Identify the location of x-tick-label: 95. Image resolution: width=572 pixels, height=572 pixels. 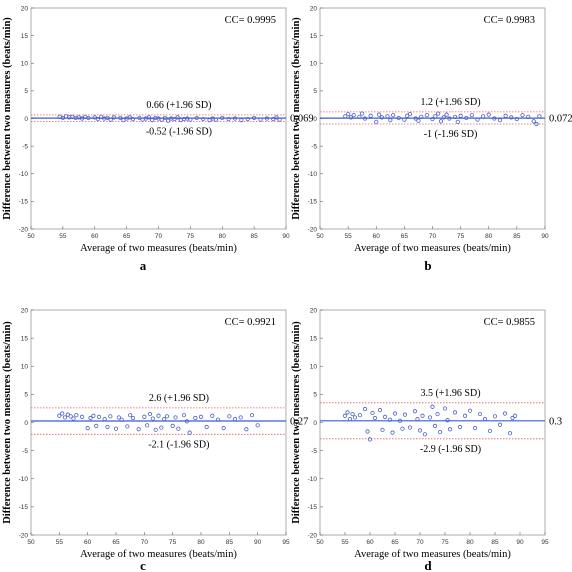
(545, 542).